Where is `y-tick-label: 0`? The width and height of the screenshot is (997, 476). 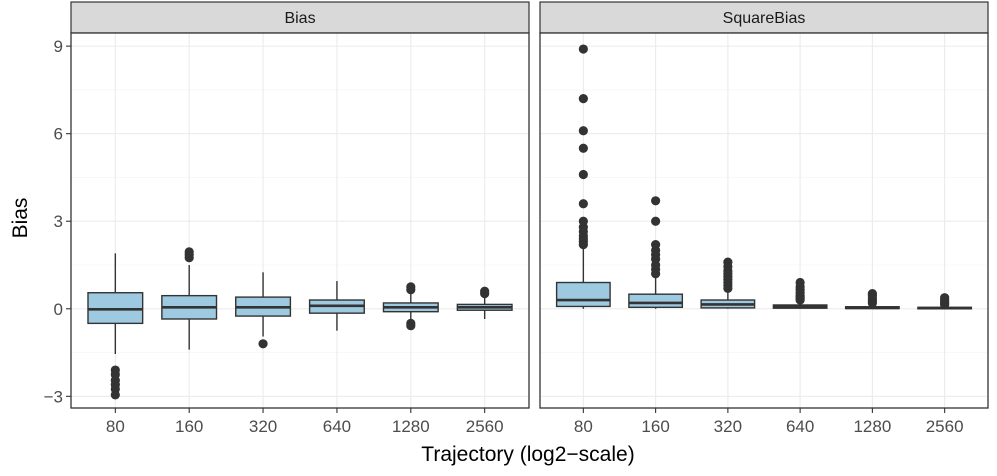
y-tick-label: 0 is located at coordinates (58, 309).